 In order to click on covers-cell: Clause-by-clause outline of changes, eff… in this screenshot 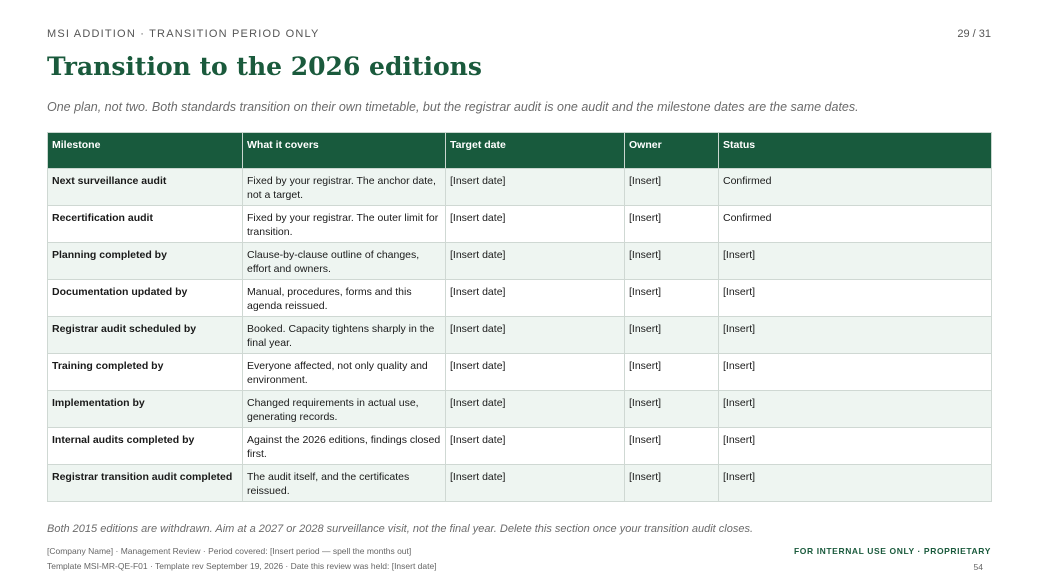, I will do `click(344, 261)`.